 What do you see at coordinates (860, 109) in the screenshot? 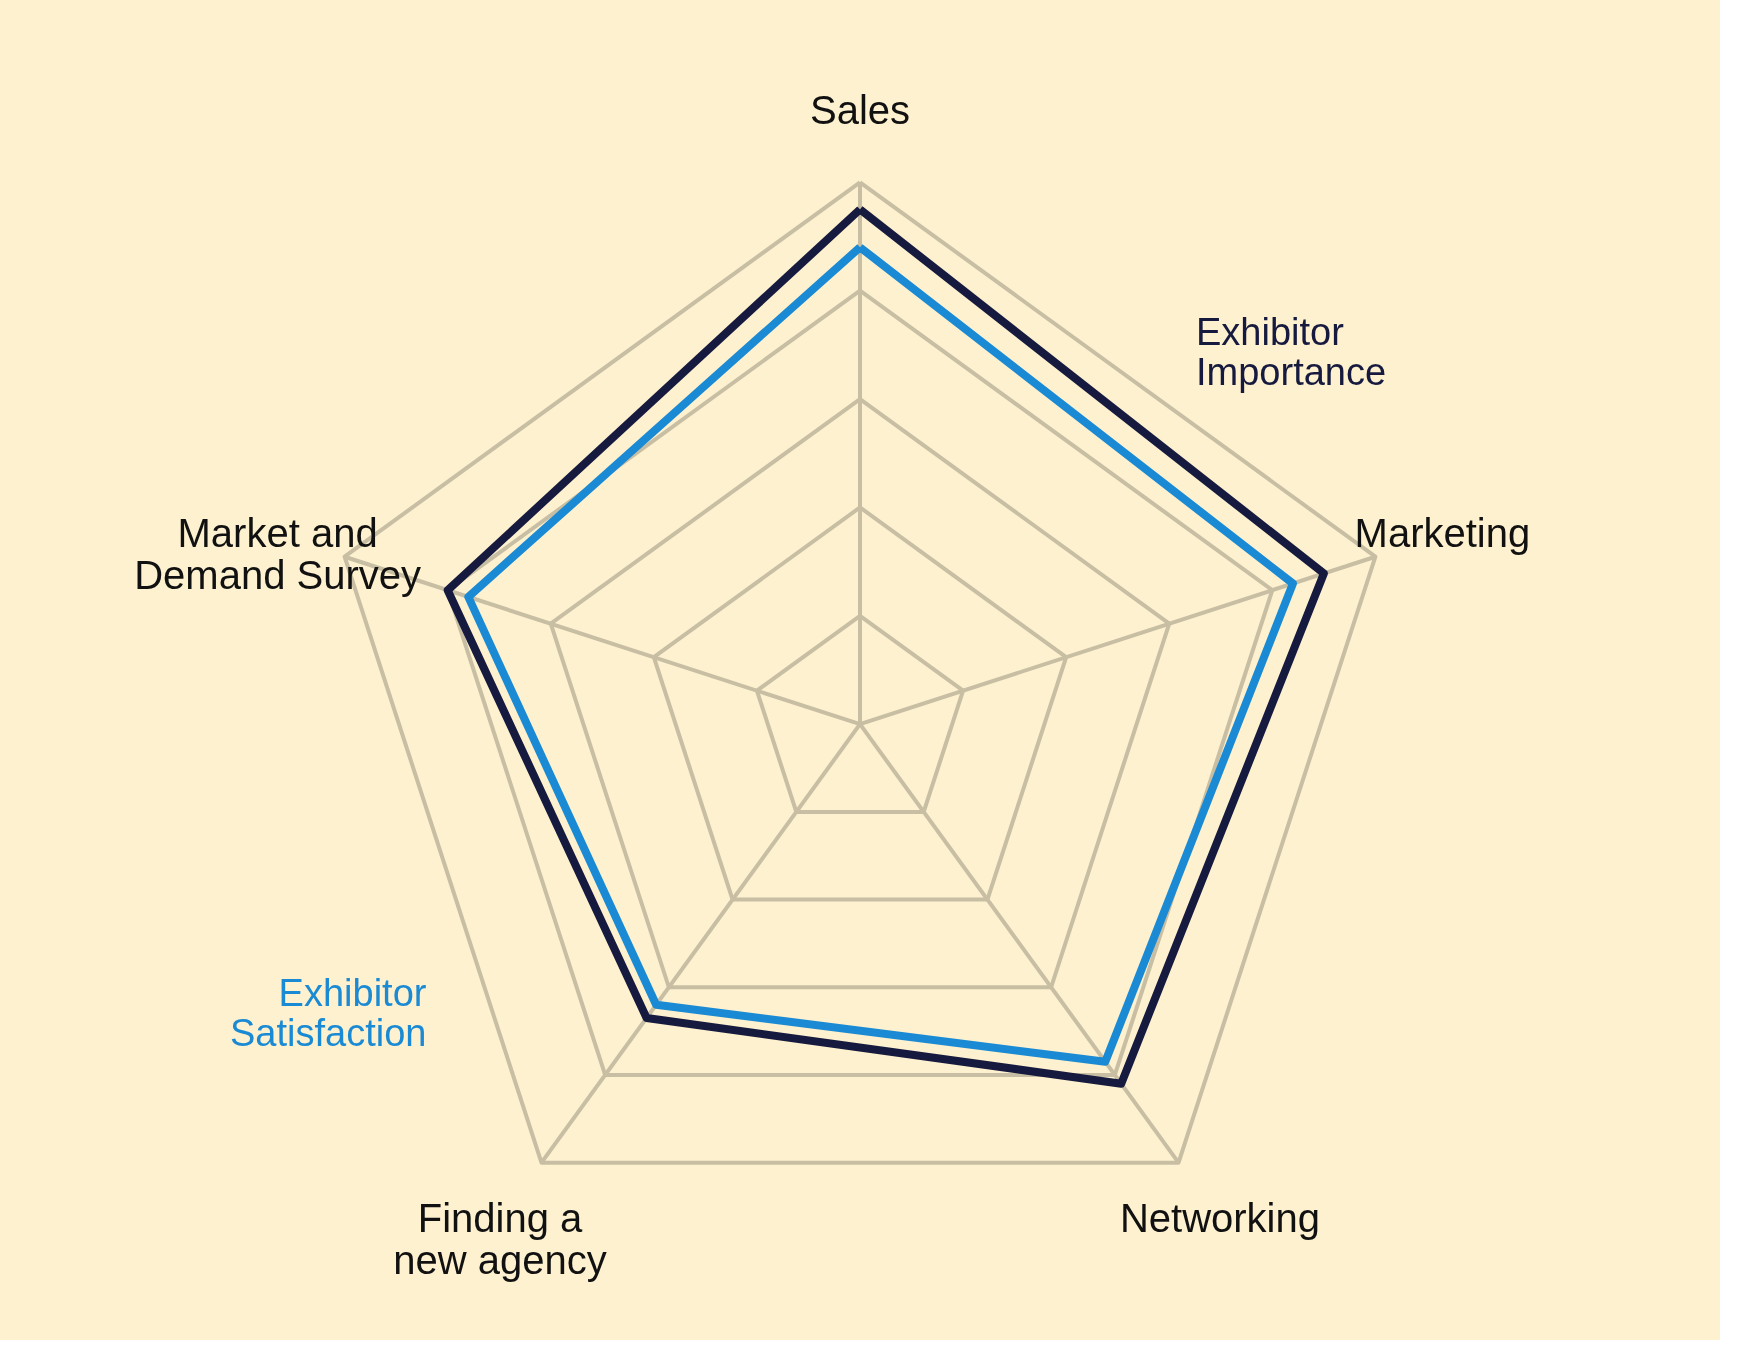
I see `spoke-label: Sales` at bounding box center [860, 109].